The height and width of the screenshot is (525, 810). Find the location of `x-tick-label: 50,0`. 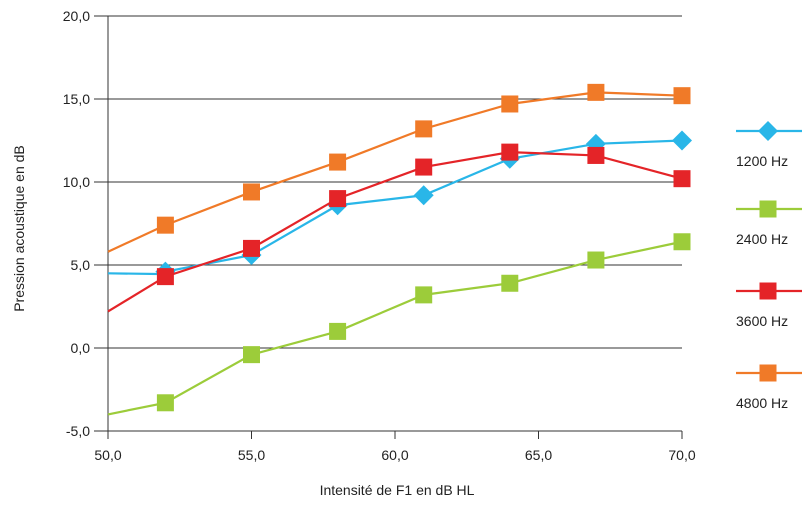

x-tick-label: 50,0 is located at coordinates (107, 455).